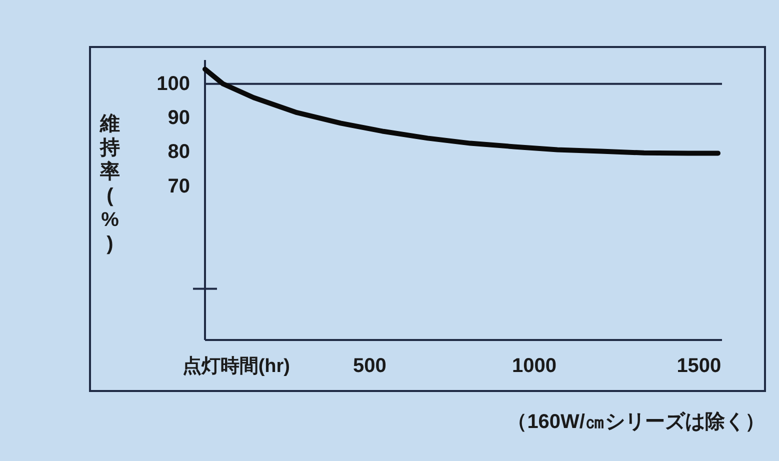  I want to click on x-tick-label: 1000, so click(534, 366).